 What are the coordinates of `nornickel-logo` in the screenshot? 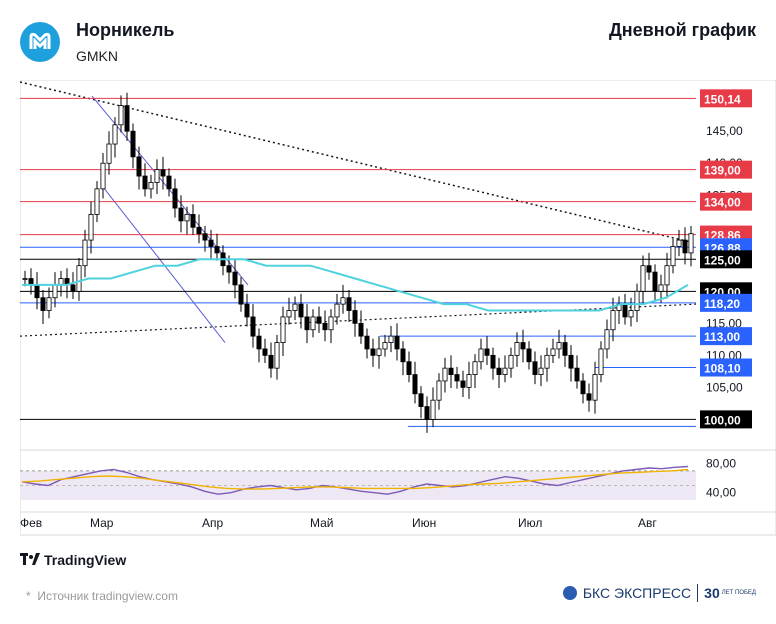 It's located at (40, 42).